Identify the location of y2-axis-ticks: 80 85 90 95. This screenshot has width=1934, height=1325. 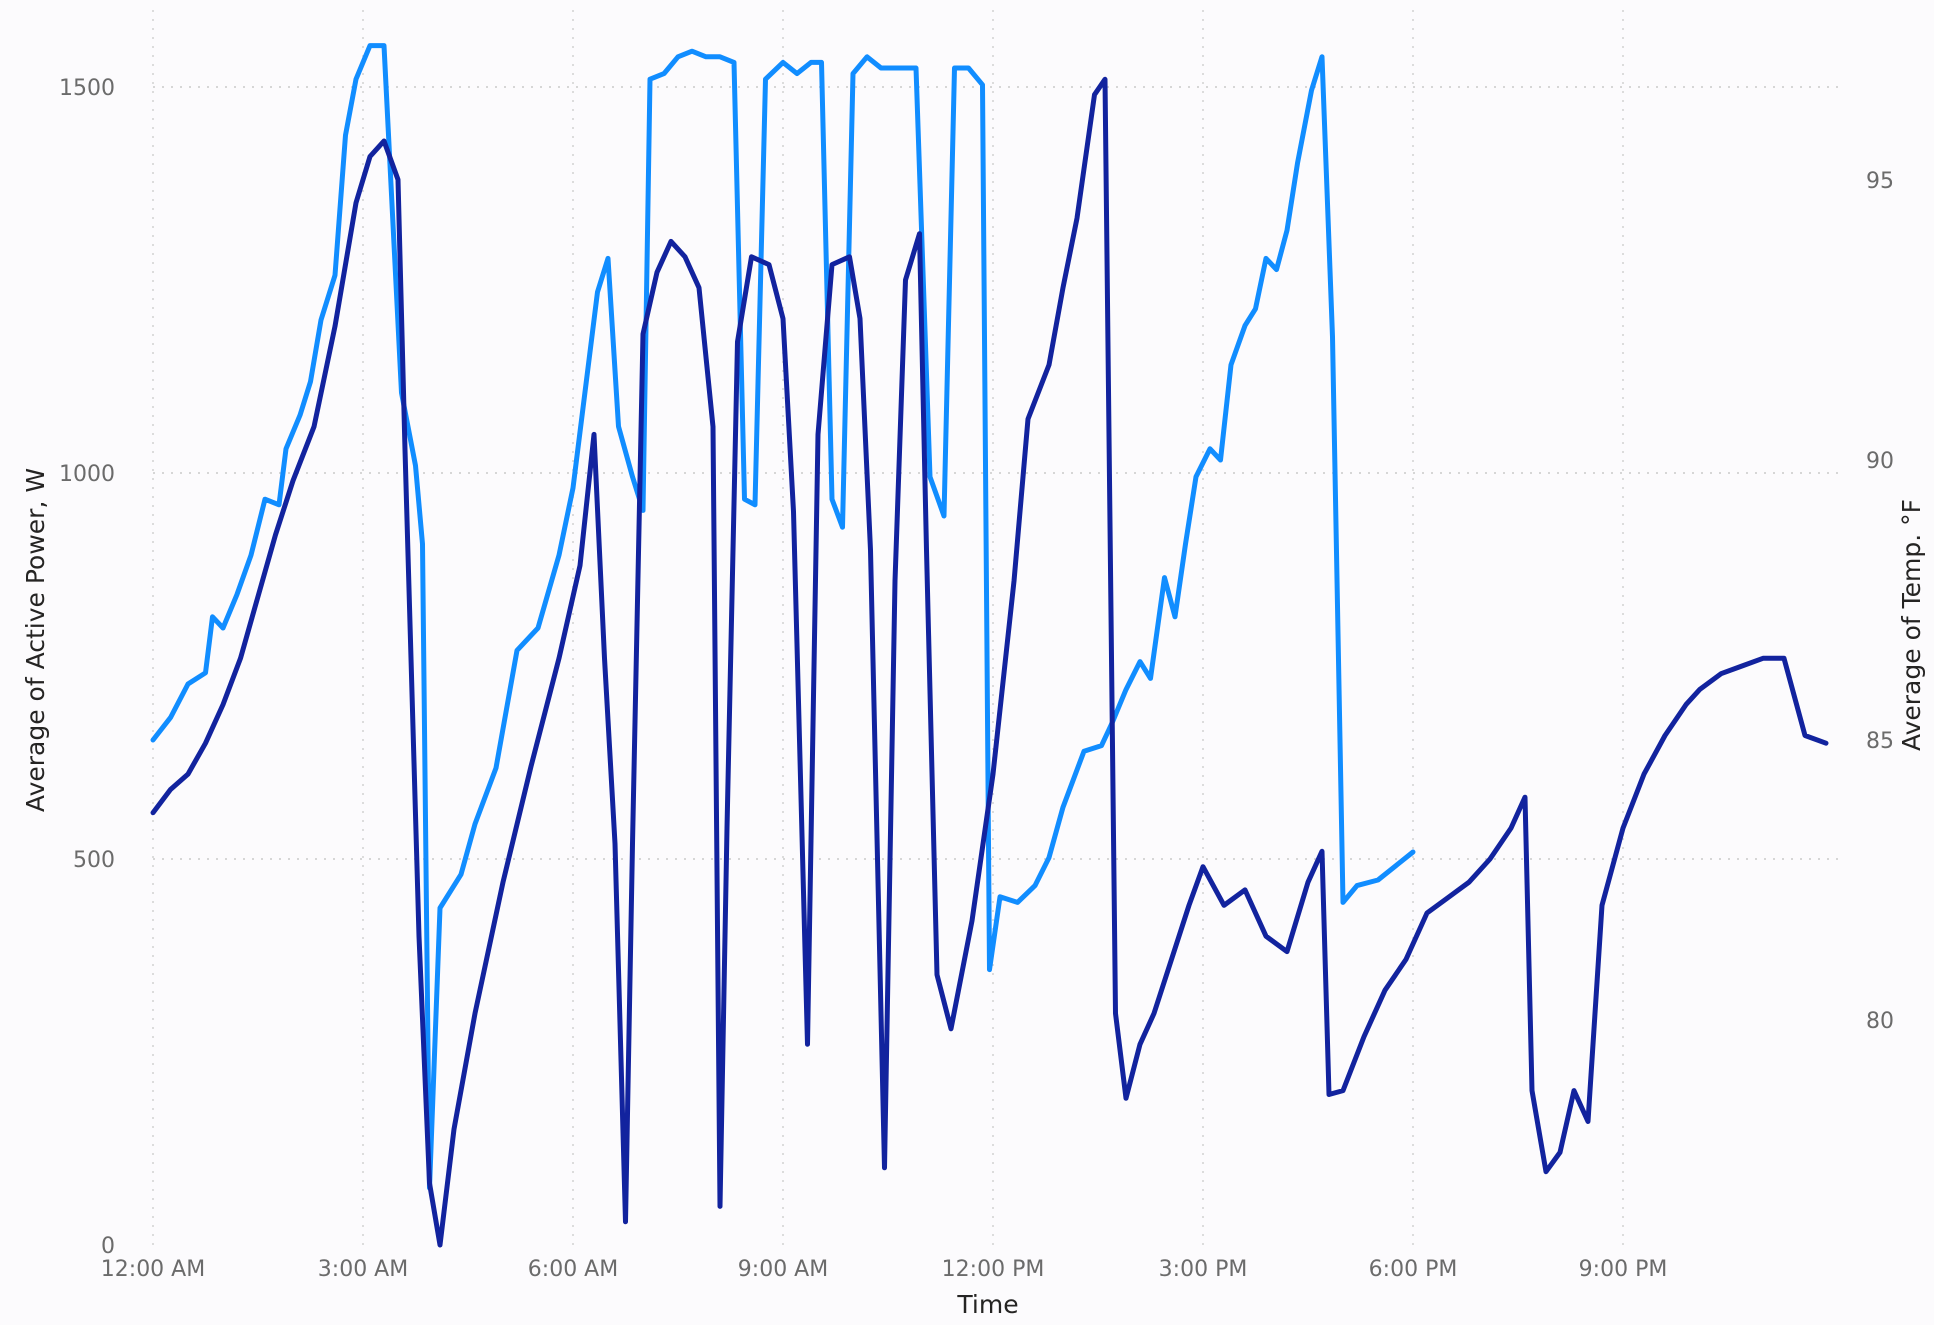
(1880, 601).